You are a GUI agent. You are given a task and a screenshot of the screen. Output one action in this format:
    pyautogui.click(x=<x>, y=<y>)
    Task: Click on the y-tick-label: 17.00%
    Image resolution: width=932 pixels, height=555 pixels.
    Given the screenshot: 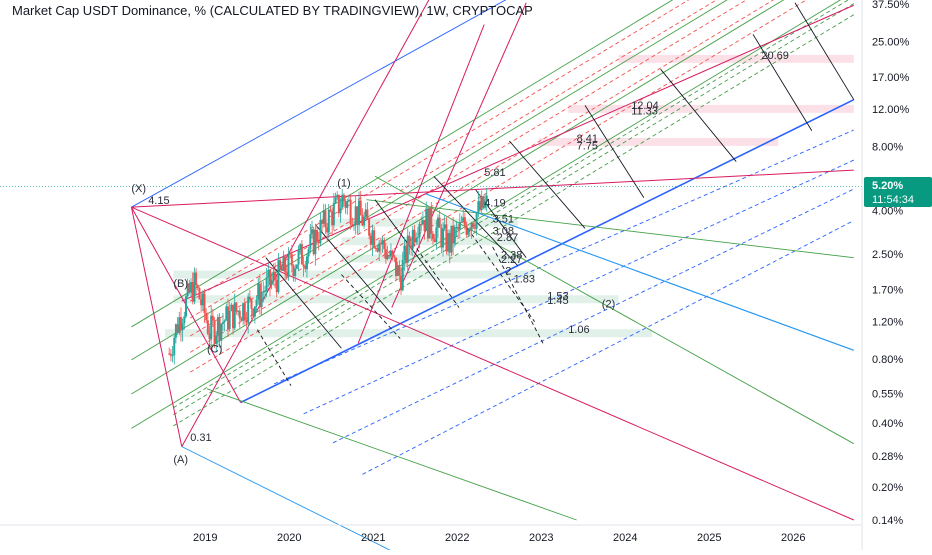 What is the action you would take?
    pyautogui.click(x=891, y=78)
    